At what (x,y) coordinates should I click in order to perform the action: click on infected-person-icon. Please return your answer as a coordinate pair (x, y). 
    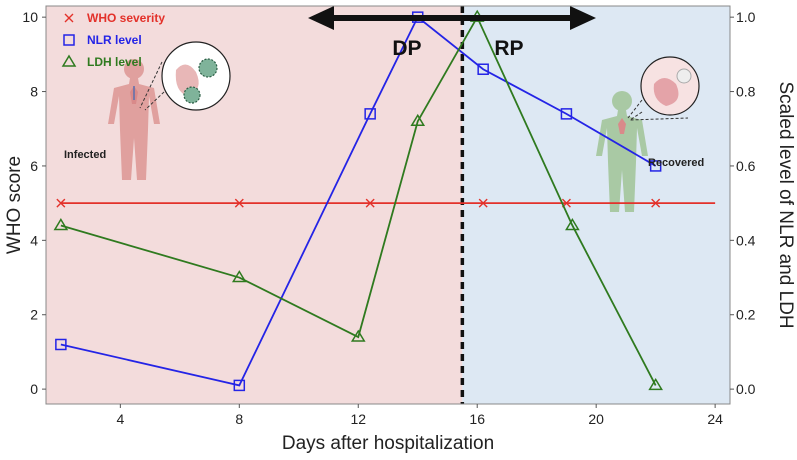
    Looking at the image, I should click on (134, 119).